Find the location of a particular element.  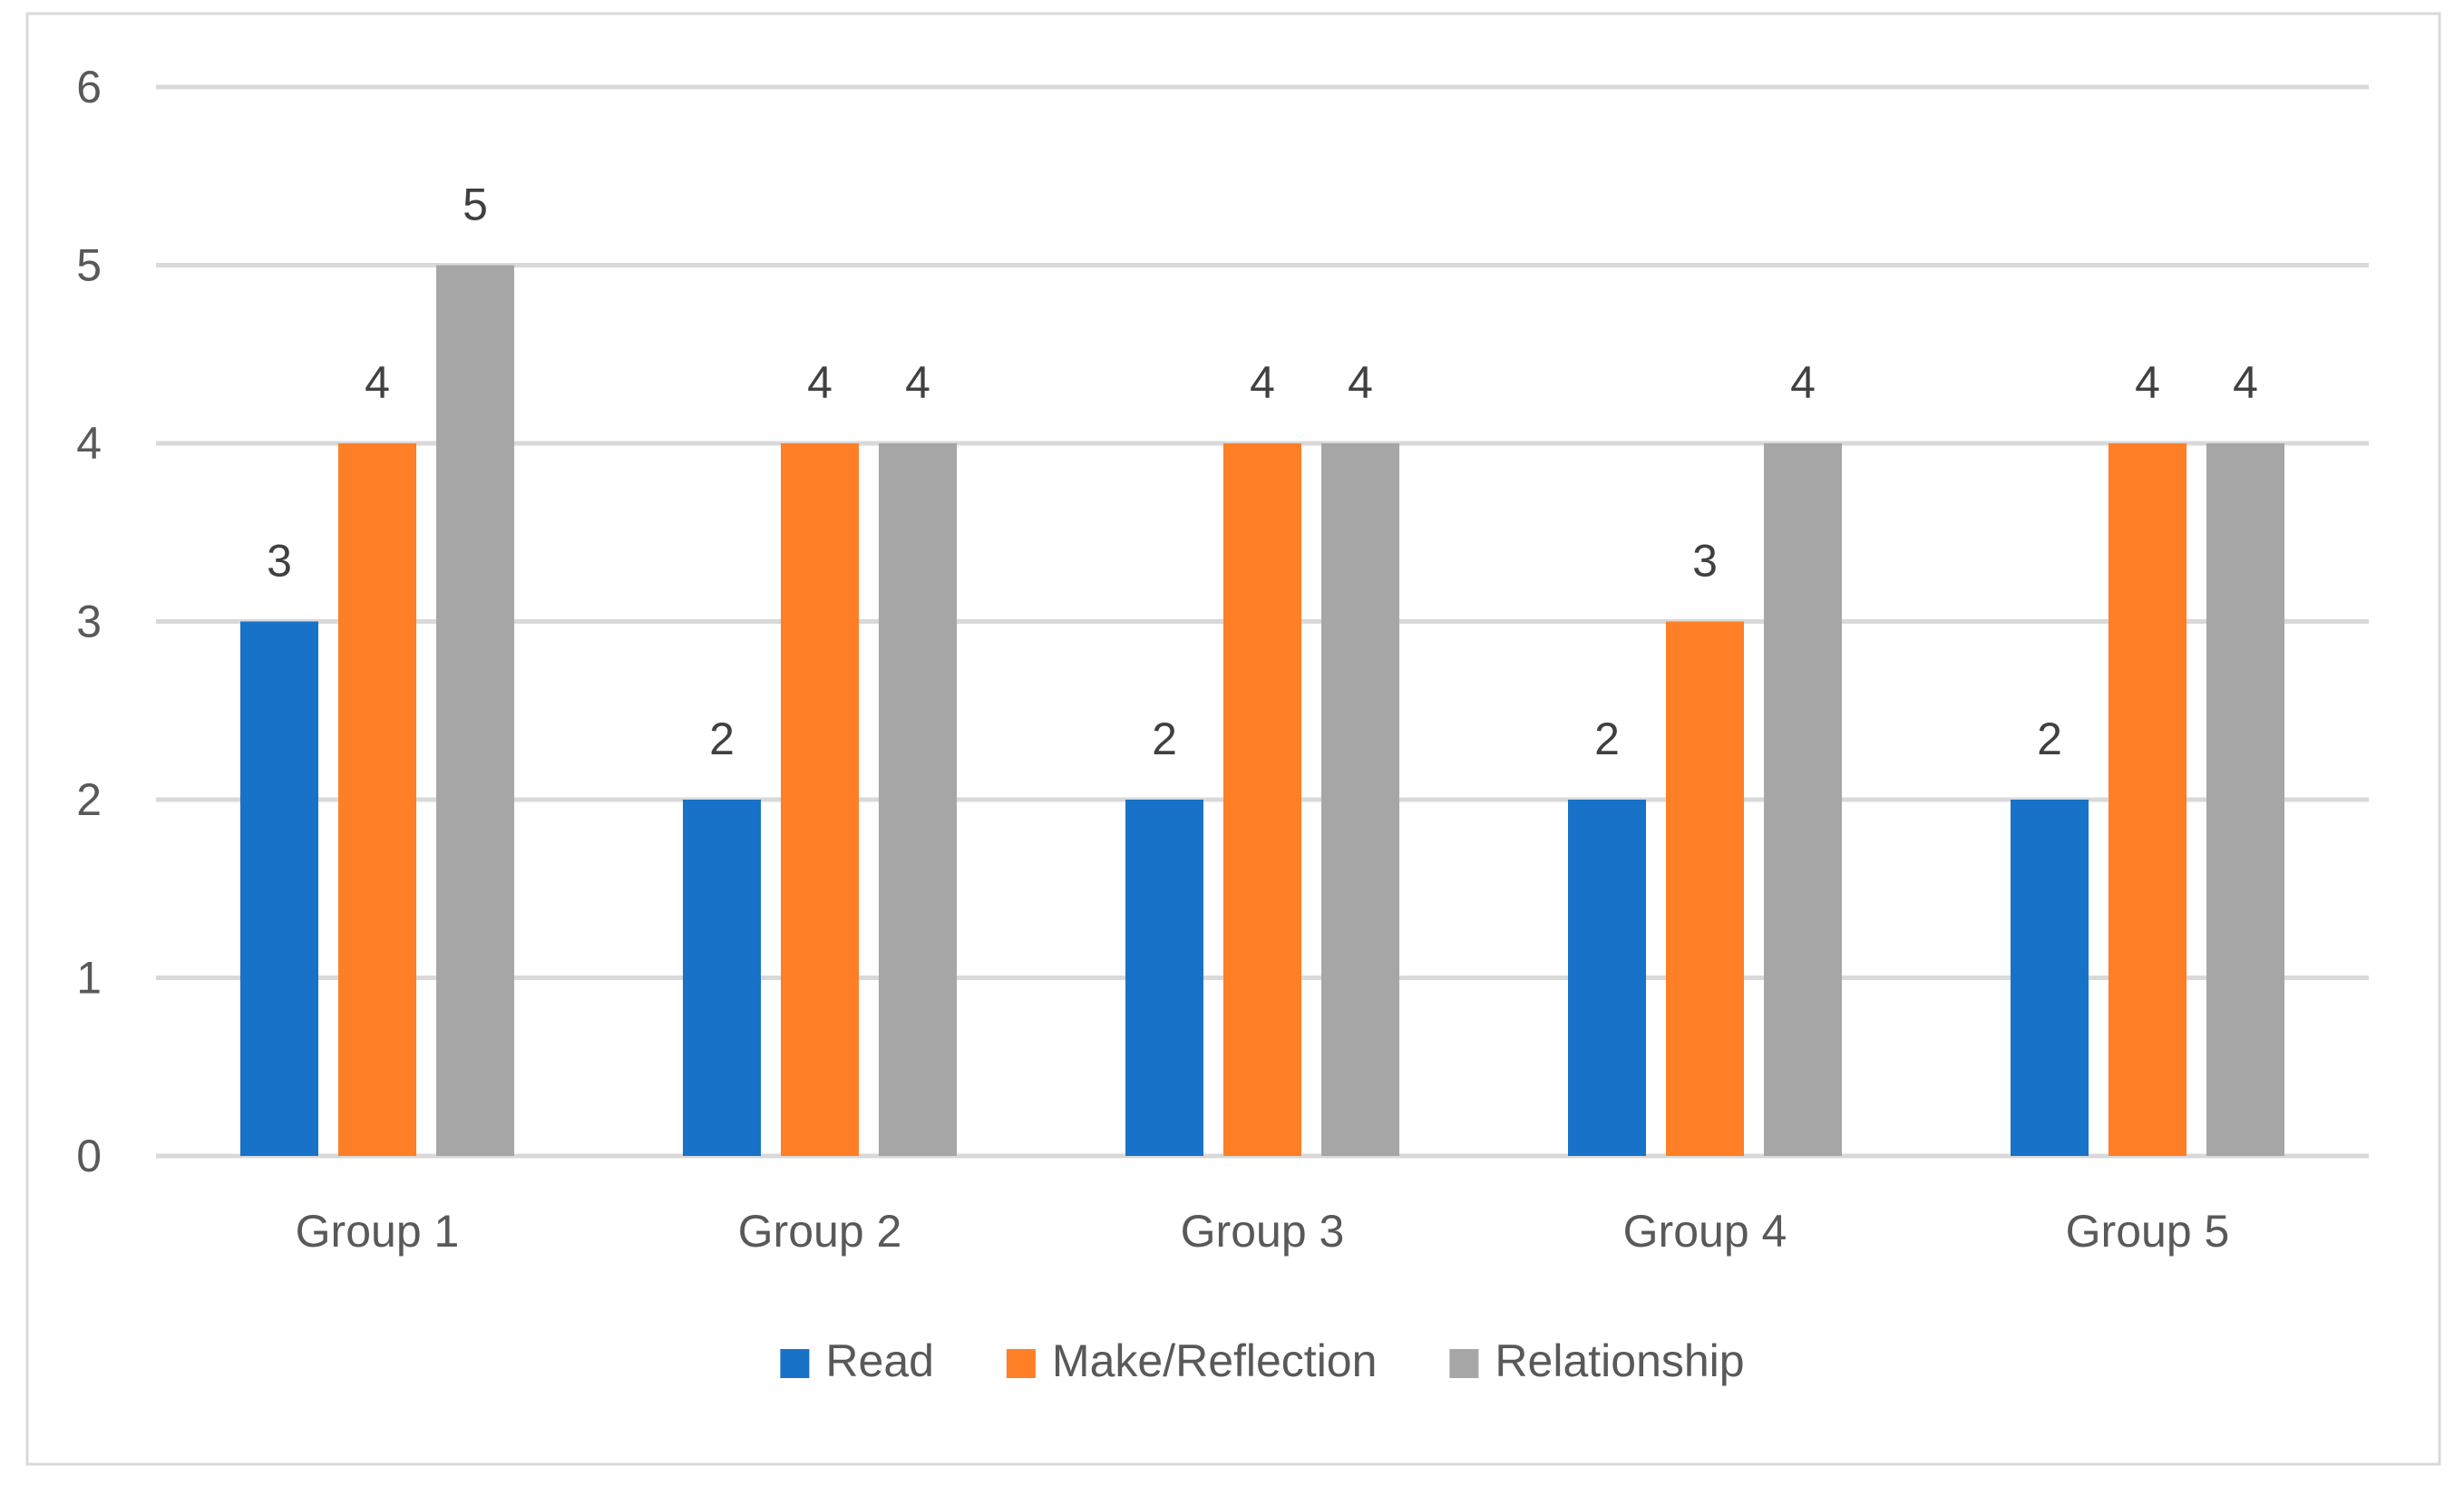

x-axis-tick-labels: Group 1 Group 2 Group 3 Group 4 Group 5 is located at coordinates (1263, 1231).